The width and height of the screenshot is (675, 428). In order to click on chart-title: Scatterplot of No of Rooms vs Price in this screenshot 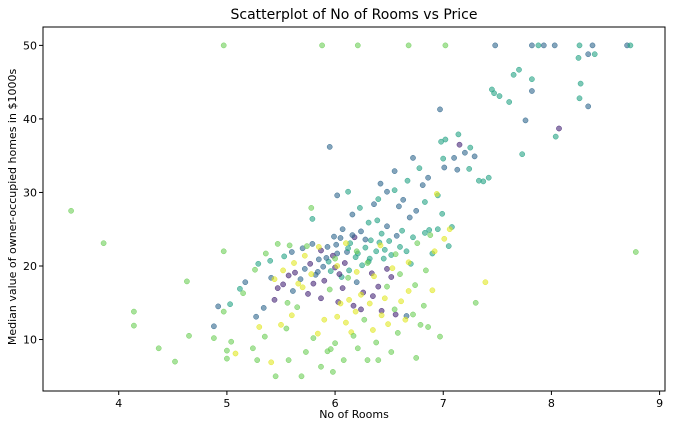, I will do `click(354, 15)`.